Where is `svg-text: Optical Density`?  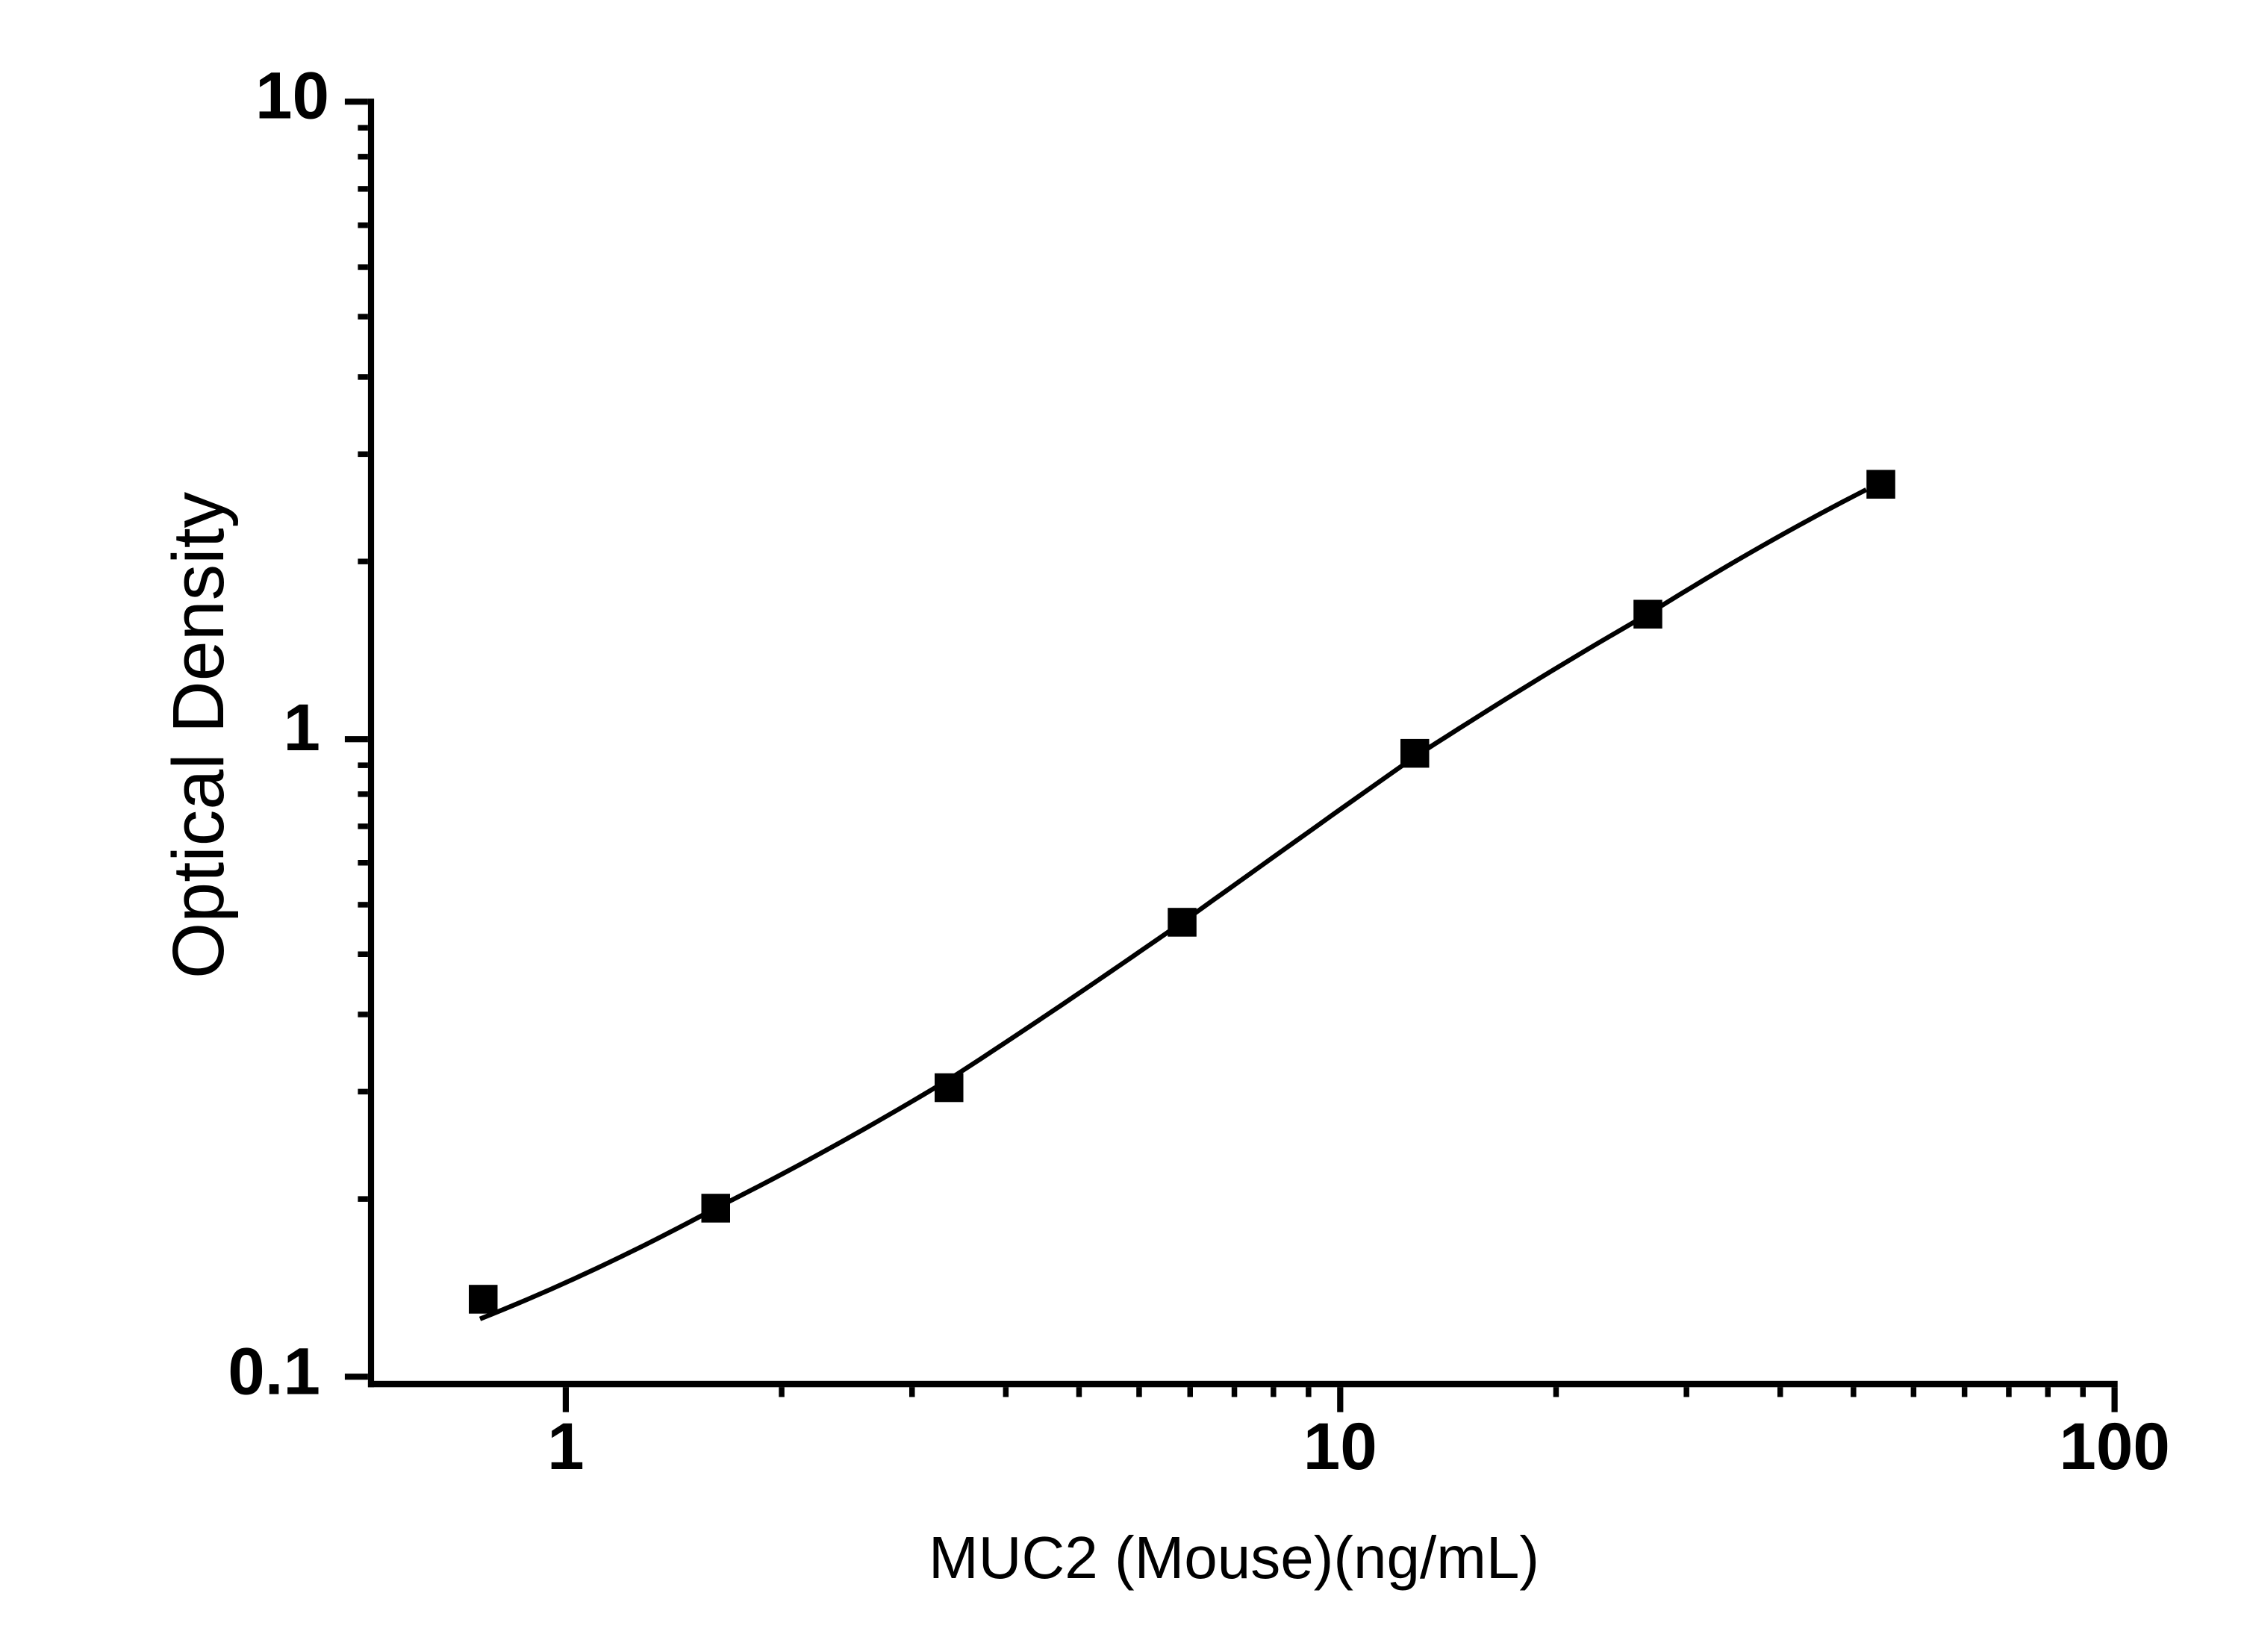
svg-text: Optical Density is located at coordinates (198, 735).